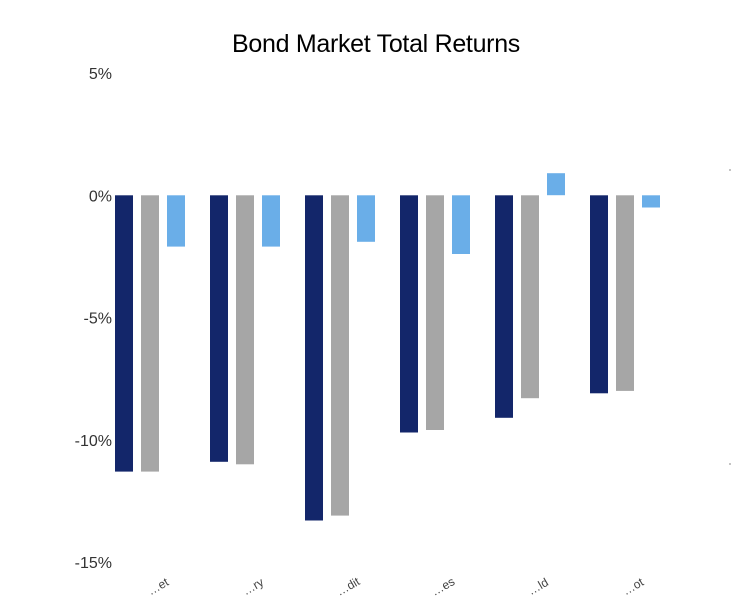 Image resolution: width=752 pixels, height=600 pixels. I want to click on x-tick-label: …et, so click(158, 586).